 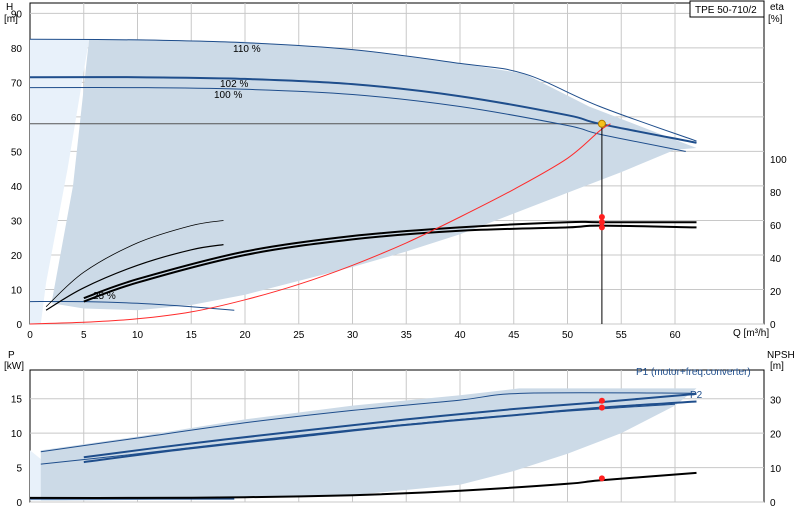 What do you see at coordinates (773, 325) in the screenshot?
I see `eta-tick-label: 0` at bounding box center [773, 325].